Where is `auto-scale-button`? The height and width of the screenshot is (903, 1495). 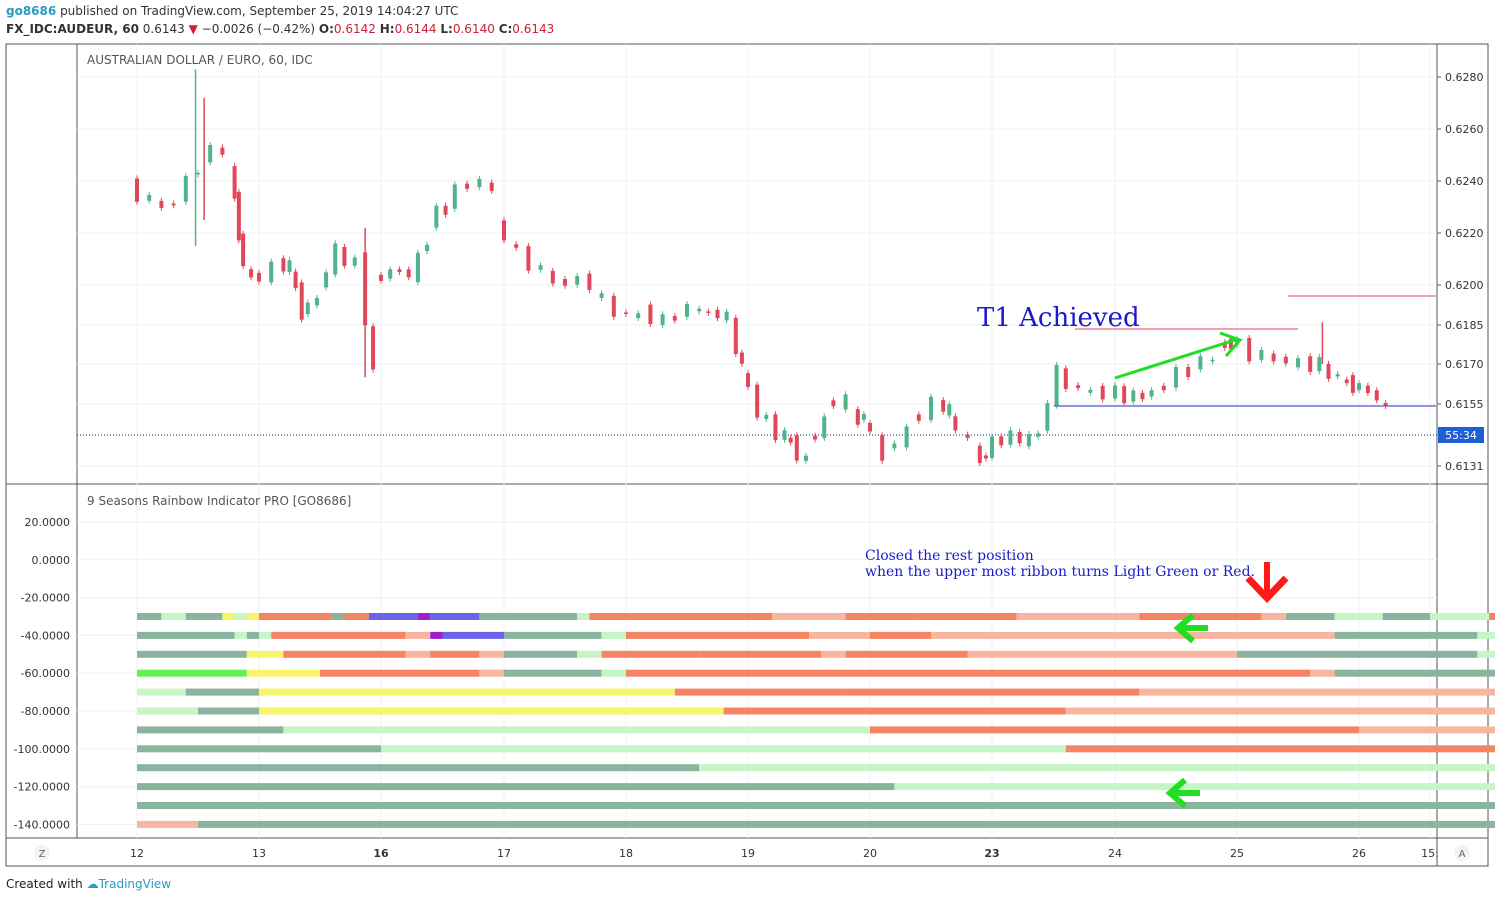 auto-scale-button is located at coordinates (1462, 853).